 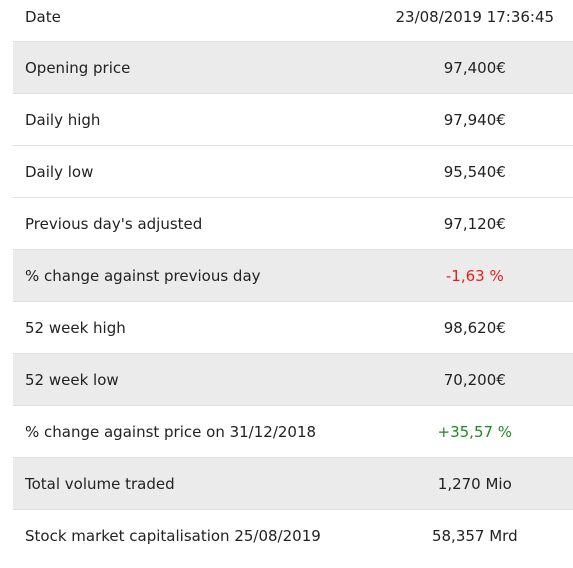 I want to click on table-row: Date 23/08/2019 17:36:45, so click(x=293, y=21).